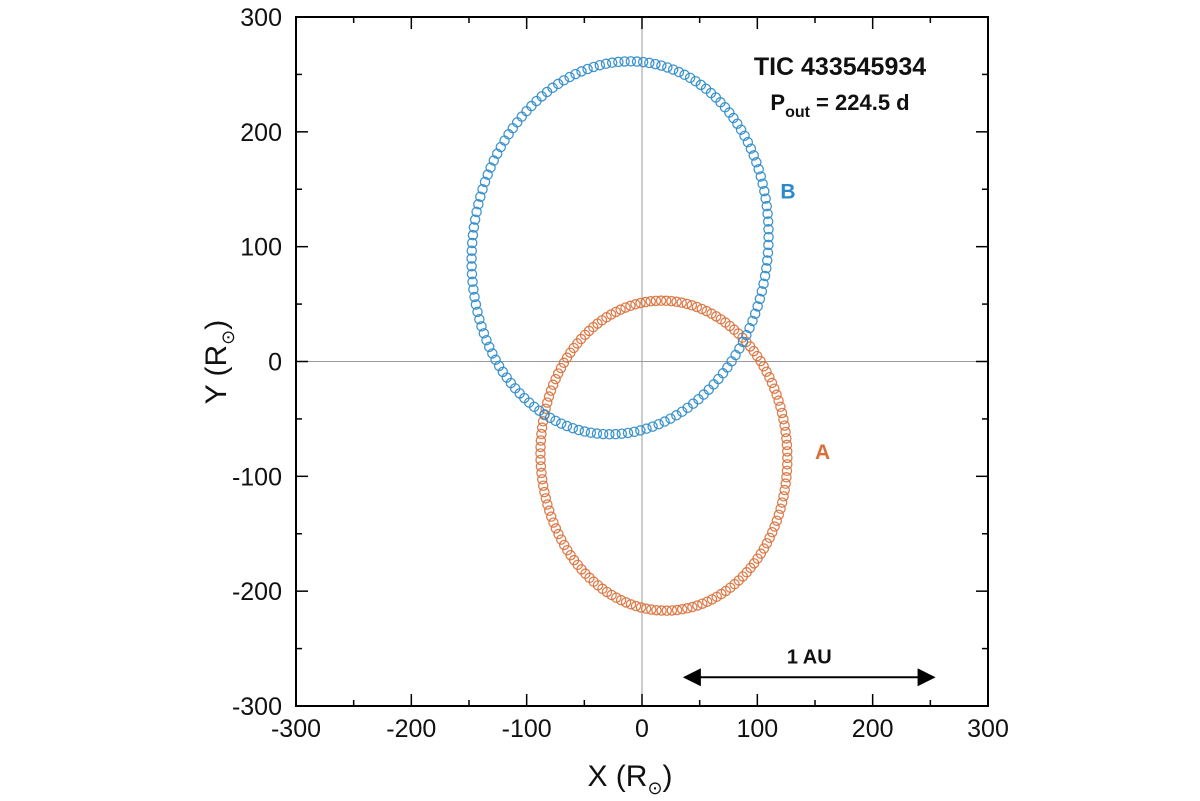  Describe the element at coordinates (411, 729) in the screenshot. I see `x-tick-label: -200` at that location.